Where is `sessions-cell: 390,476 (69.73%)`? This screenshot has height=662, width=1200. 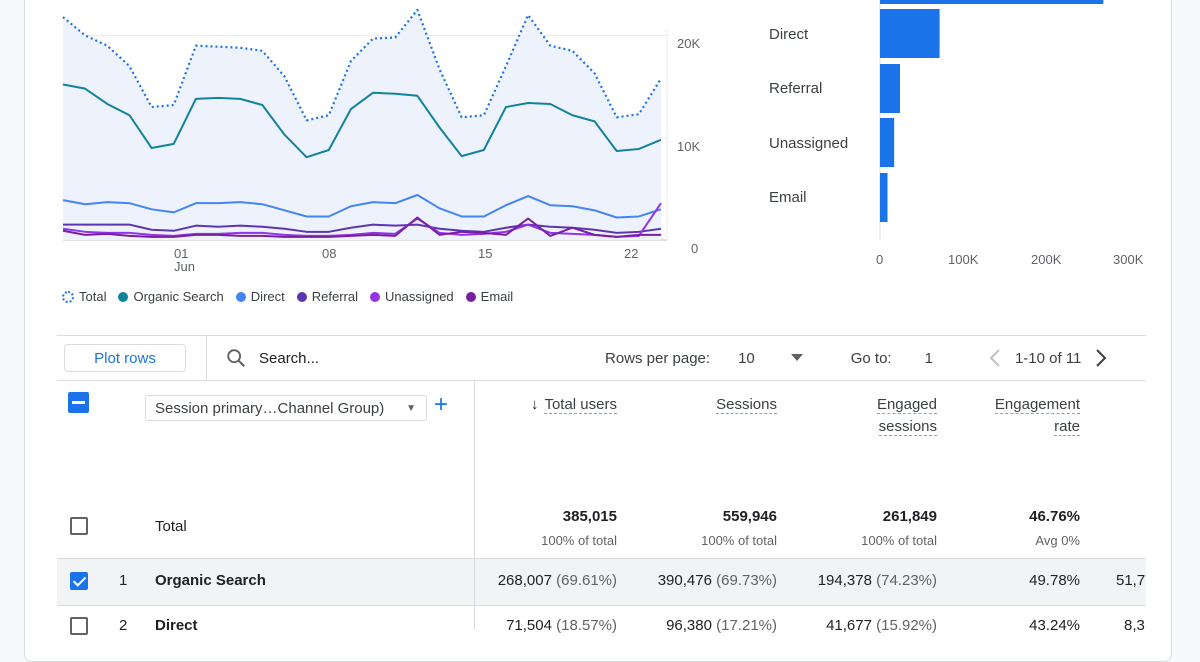
sessions-cell: 390,476 (69.73%) is located at coordinates (698, 580).